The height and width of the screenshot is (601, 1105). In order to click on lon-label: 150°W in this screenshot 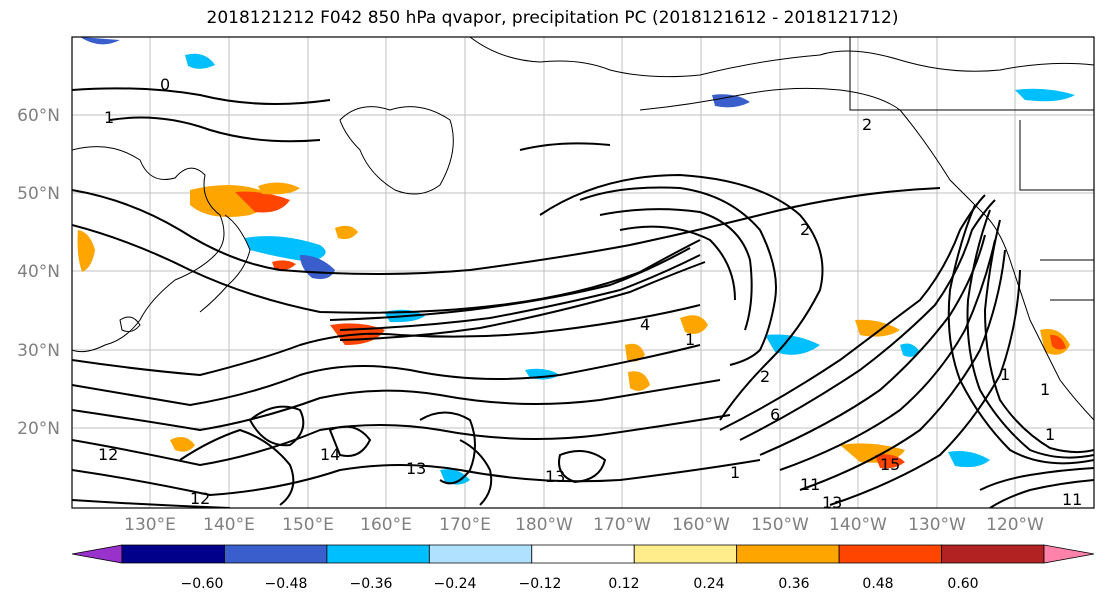, I will do `click(780, 525)`.